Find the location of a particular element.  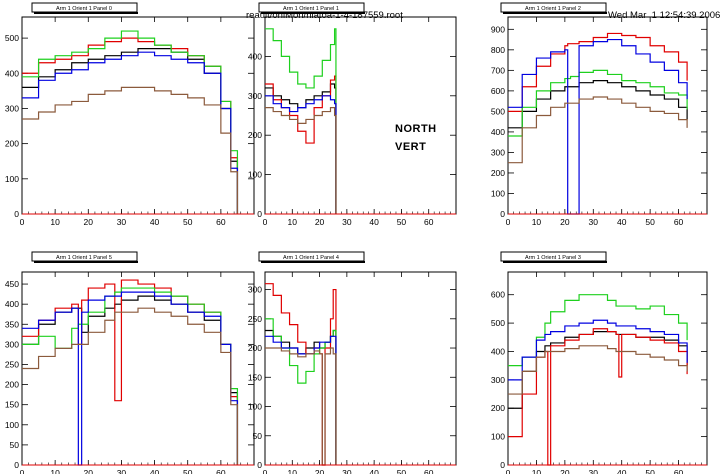

y-tick-label: 600 is located at coordinates (498, 295).